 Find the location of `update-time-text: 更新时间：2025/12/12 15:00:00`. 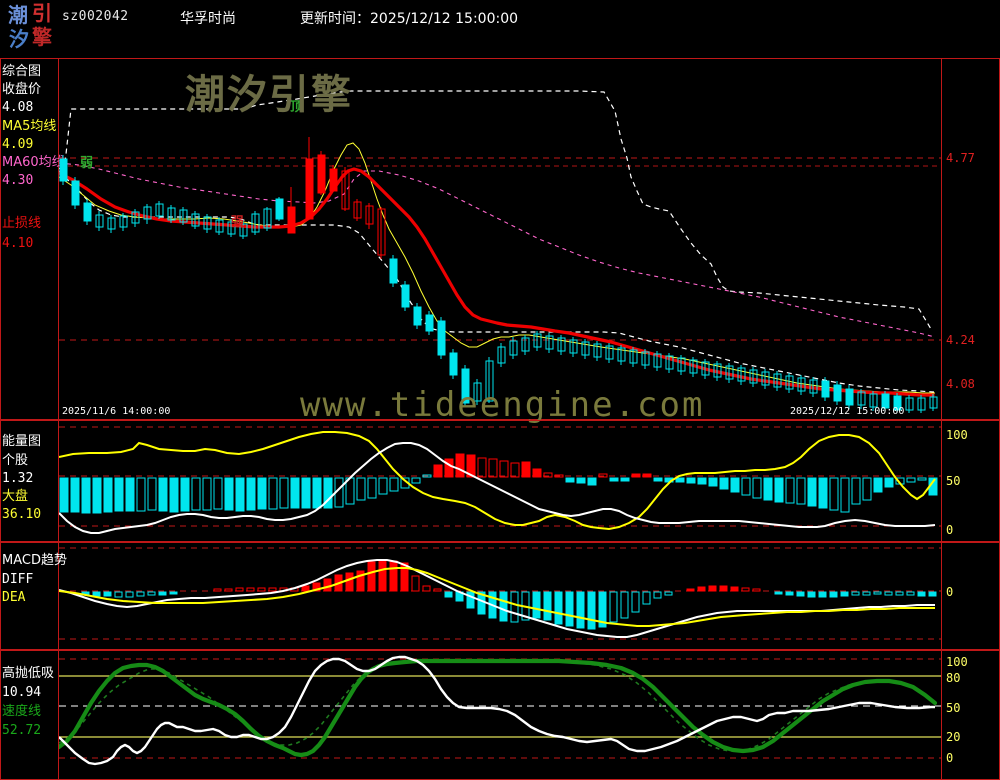

update-time-text: 更新时间：2025/12/12 15:00:00 is located at coordinates (409, 19).